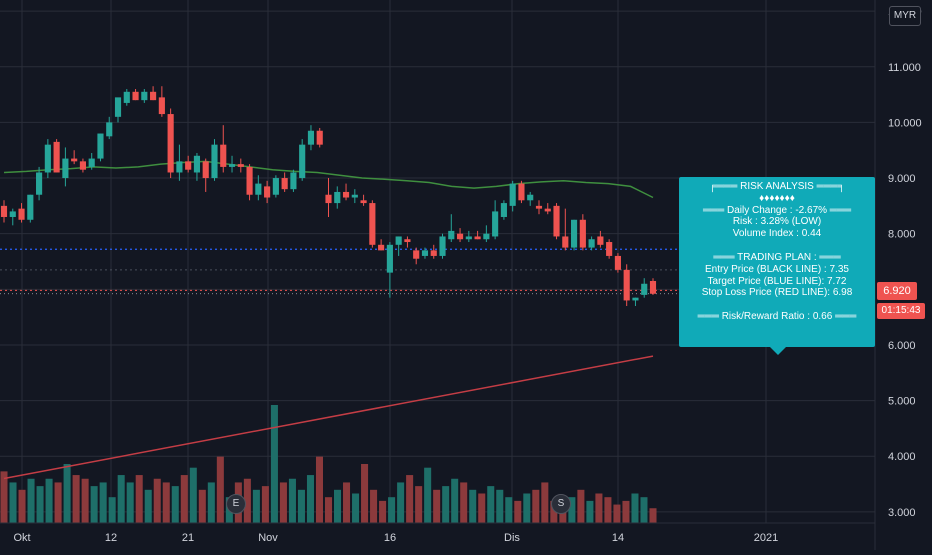  Describe the element at coordinates (188, 538) in the screenshot. I see `x-tick-label: 21` at that location.